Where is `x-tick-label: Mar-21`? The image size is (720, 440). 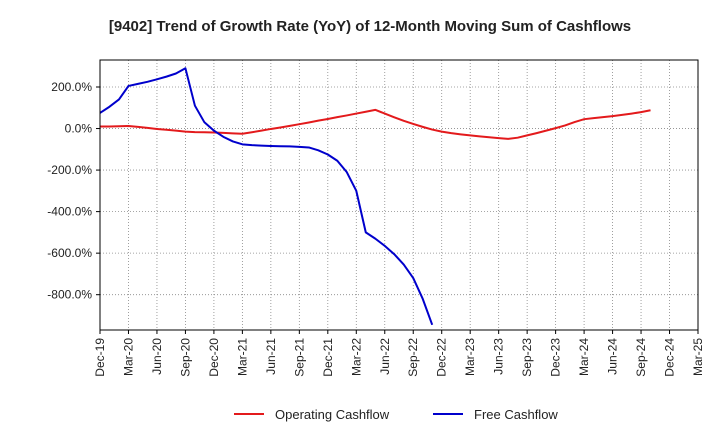 x-tick-label: Mar-21 is located at coordinates (242, 357).